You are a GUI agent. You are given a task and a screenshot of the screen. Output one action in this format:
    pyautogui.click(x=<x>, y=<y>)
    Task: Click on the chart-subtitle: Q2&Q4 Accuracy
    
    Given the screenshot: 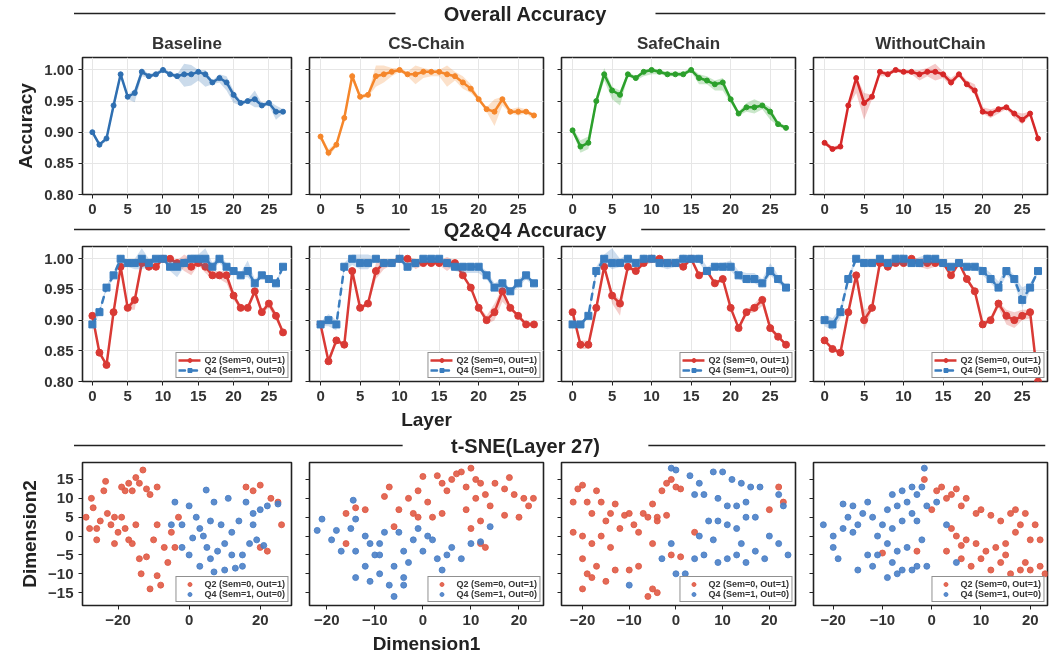 What is the action you would take?
    pyautogui.click(x=525, y=229)
    